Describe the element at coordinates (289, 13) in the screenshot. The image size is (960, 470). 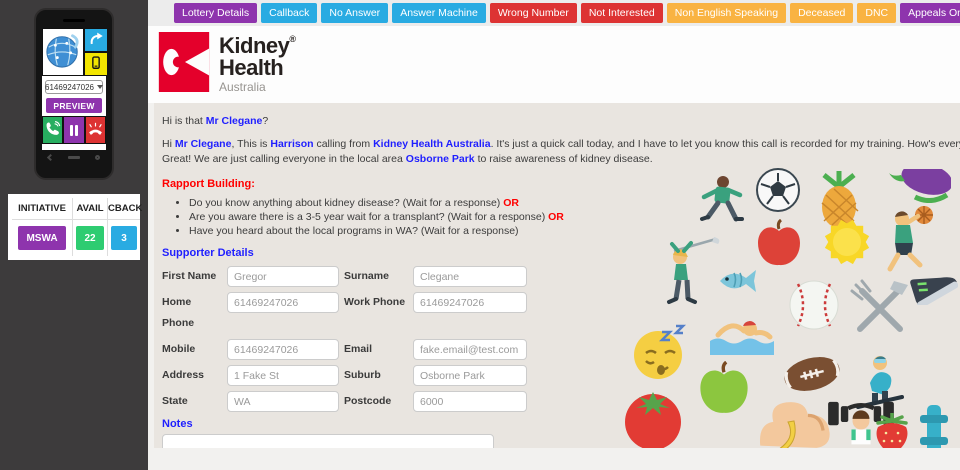
I see `callback-button: Callback` at that location.